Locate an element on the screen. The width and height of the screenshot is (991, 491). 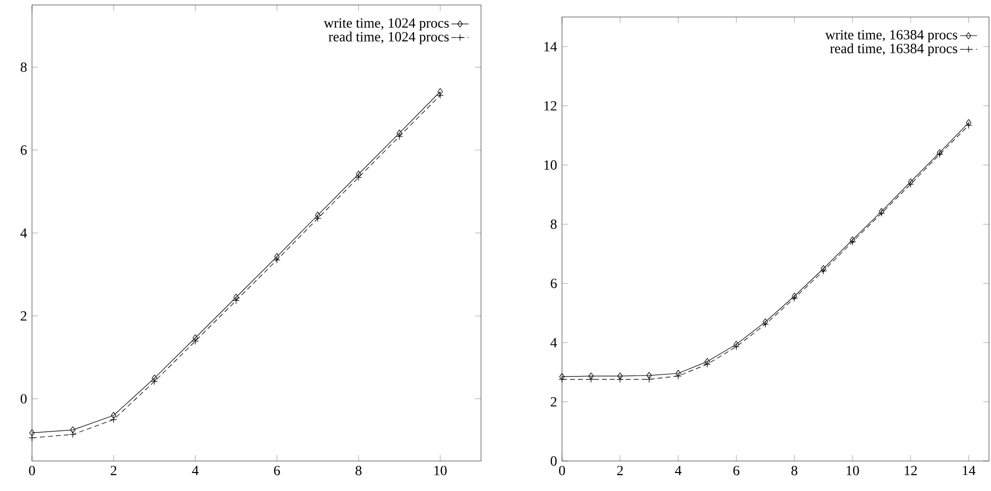
x-tick-label: 12 is located at coordinates (910, 471).